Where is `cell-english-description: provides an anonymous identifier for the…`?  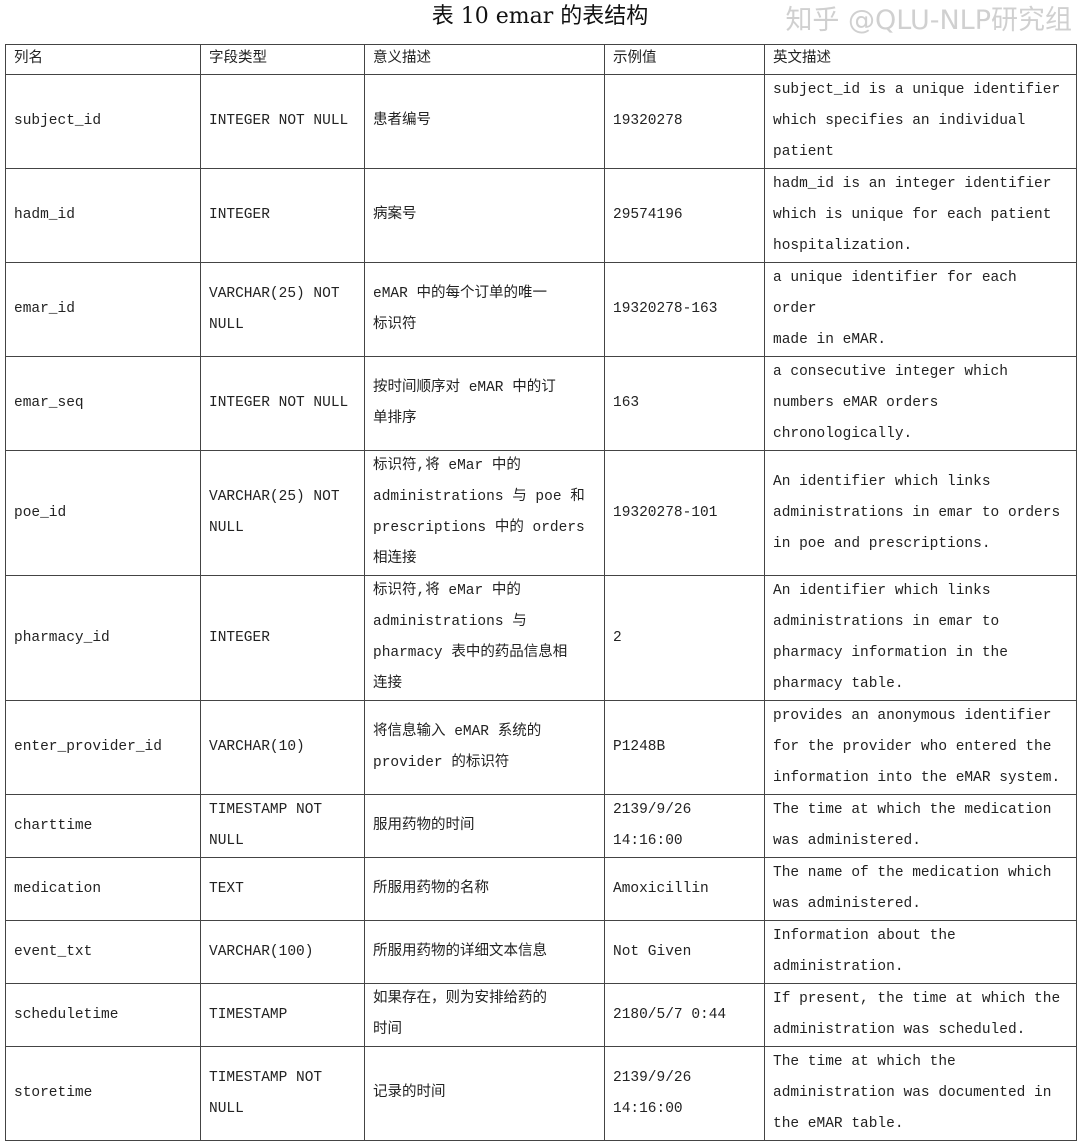
cell-english-description: provides an anonymous identifier for the… is located at coordinates (920, 747).